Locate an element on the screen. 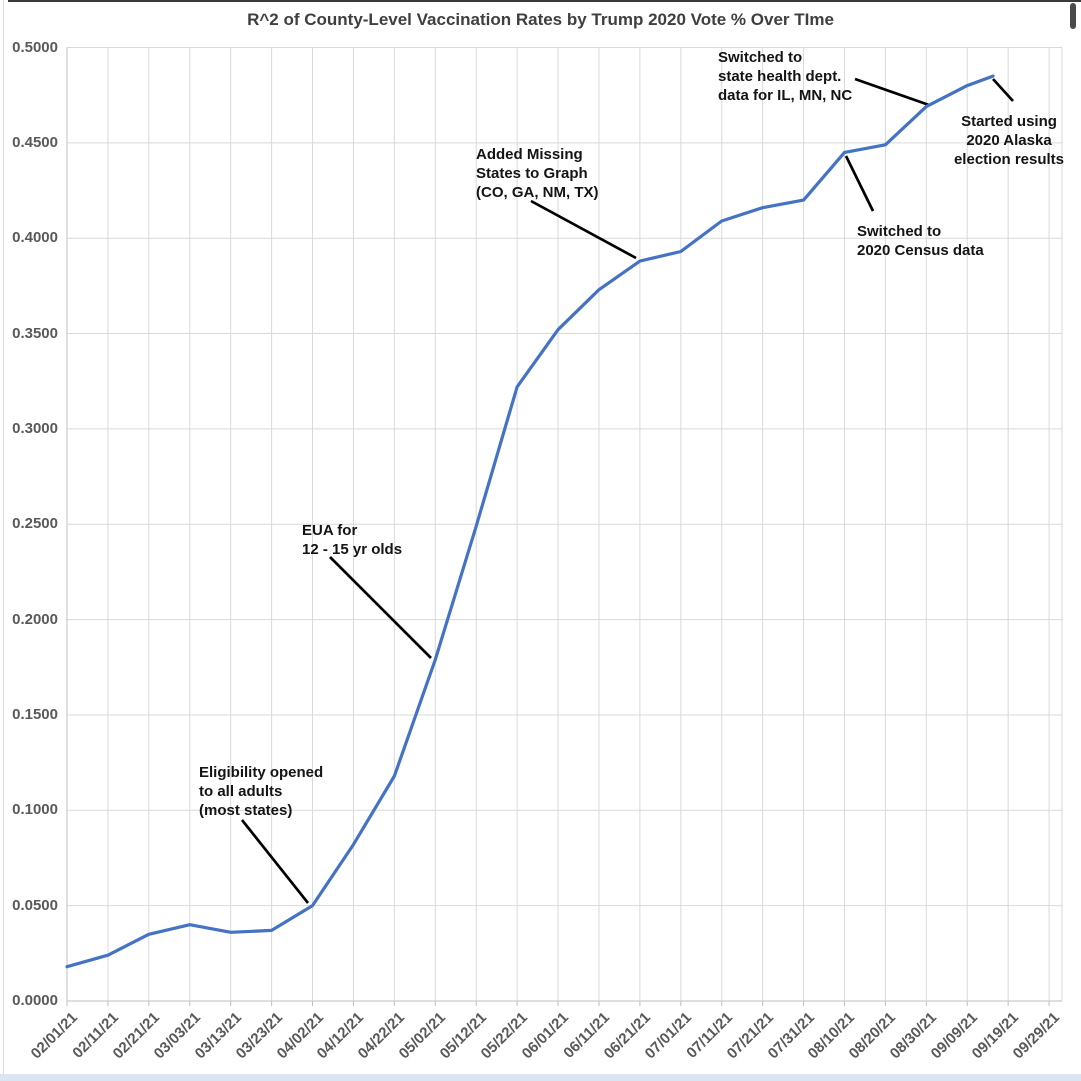  y-axis-tick-label: 0.0000 is located at coordinates (35, 1000).